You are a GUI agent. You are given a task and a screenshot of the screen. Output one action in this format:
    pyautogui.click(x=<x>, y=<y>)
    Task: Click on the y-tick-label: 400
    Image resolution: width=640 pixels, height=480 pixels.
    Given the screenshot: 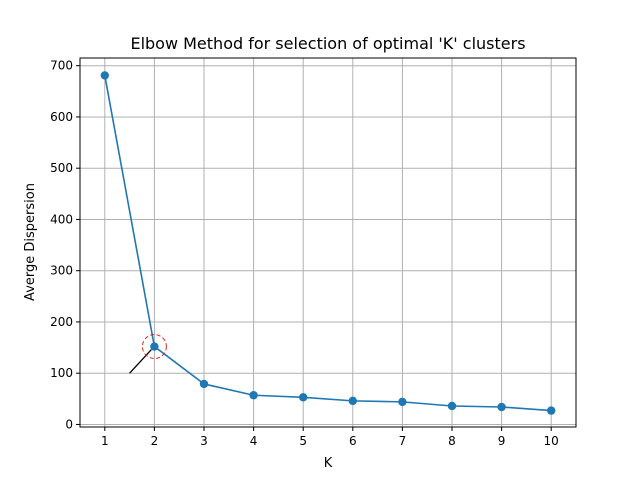 What is the action you would take?
    pyautogui.click(x=61, y=219)
    